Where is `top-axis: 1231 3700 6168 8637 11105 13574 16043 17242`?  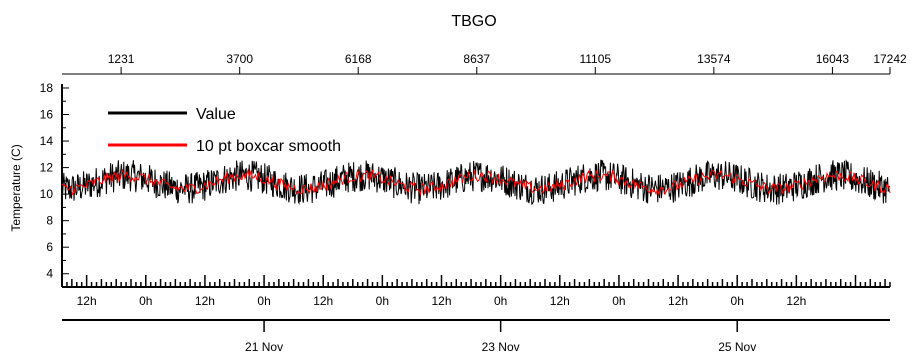
top-axis: 1231 3700 6168 8637 11105 13574 16043 17242 is located at coordinates (484, 63).